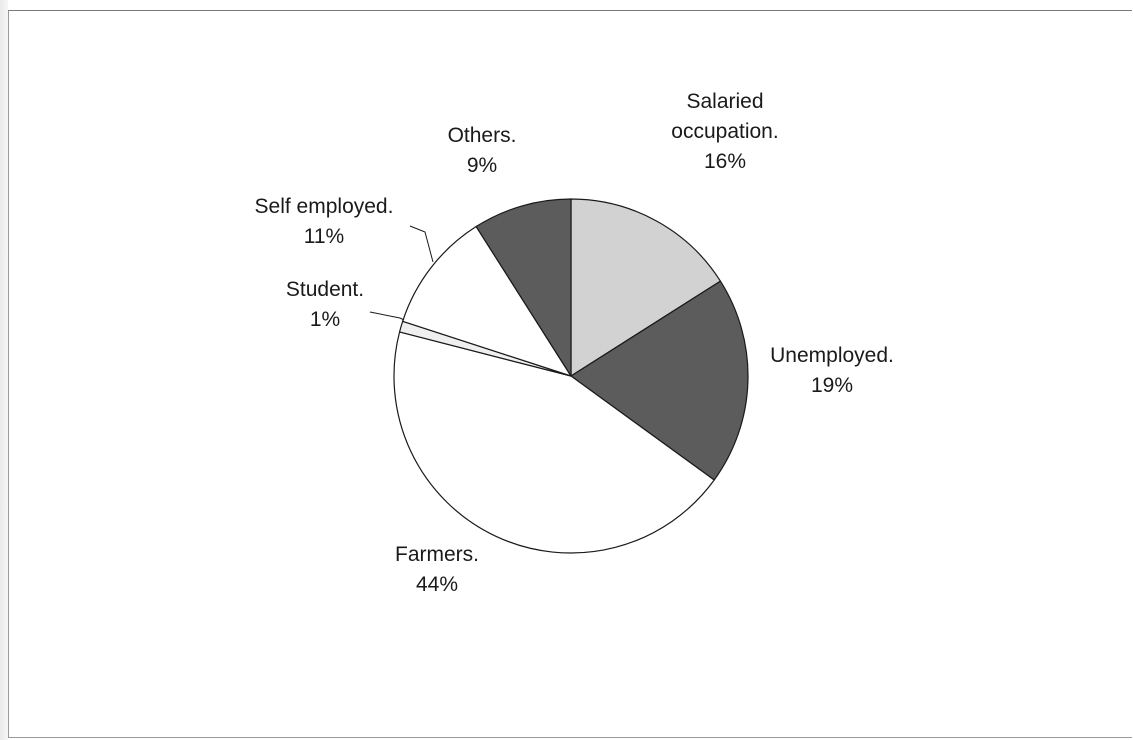 This screenshot has width=1133, height=740. I want to click on pie-slice-others, so click(523, 287).